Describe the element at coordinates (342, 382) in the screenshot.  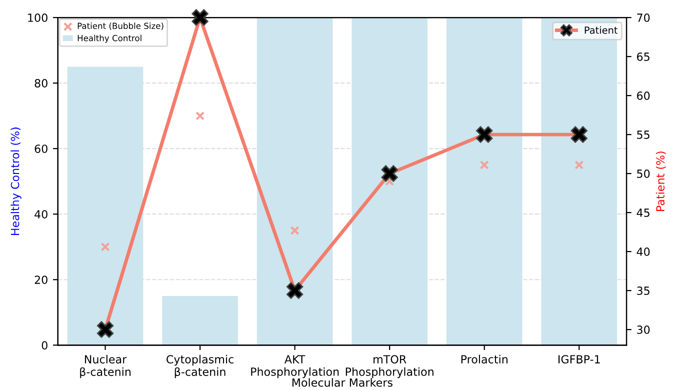
I see `x-axis-title: Molecular Markers` at that location.